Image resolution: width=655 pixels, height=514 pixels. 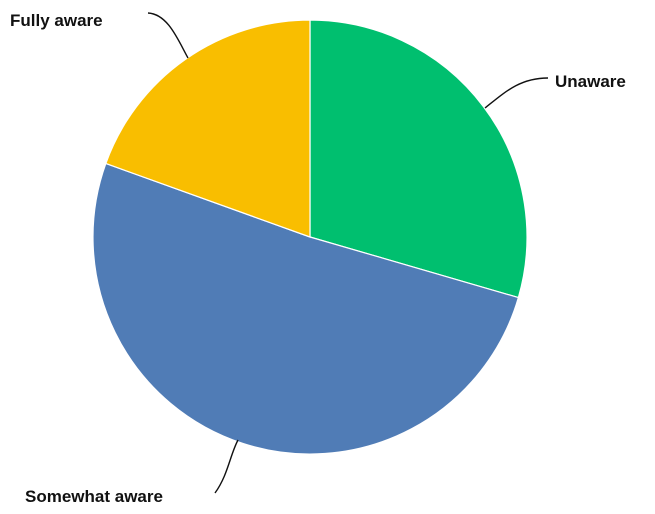 I want to click on leader-line-somewhat-aware, so click(x=226, y=466).